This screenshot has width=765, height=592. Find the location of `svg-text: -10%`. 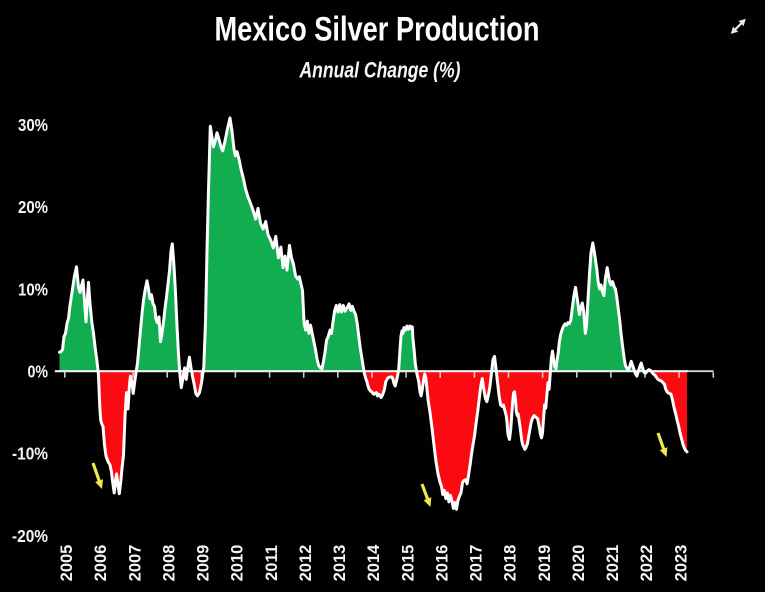

svg-text: -10% is located at coordinates (30, 454).